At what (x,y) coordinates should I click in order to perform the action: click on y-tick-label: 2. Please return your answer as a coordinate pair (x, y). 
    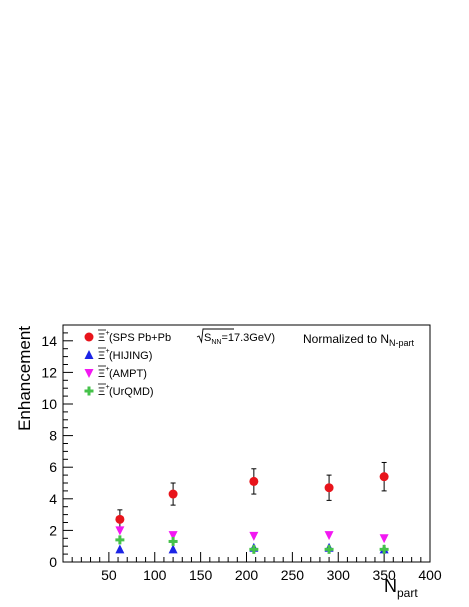
    Looking at the image, I should click on (53, 530).